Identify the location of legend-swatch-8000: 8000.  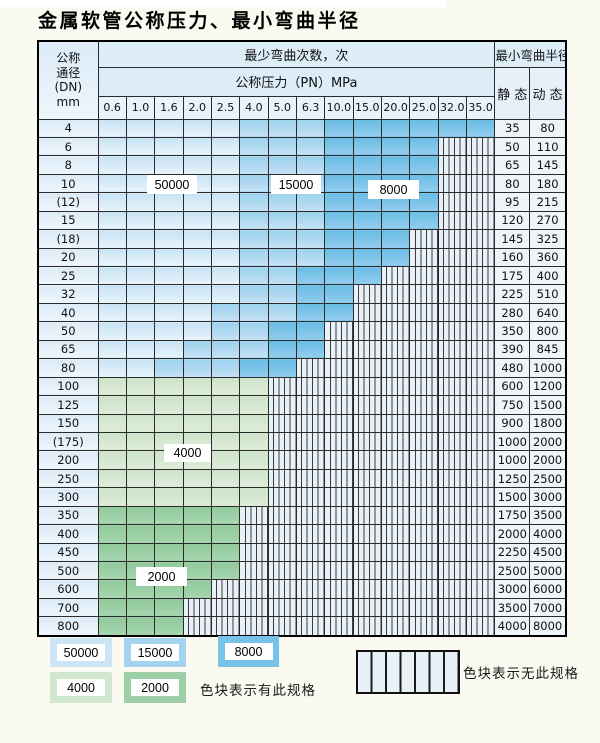
(248, 651).